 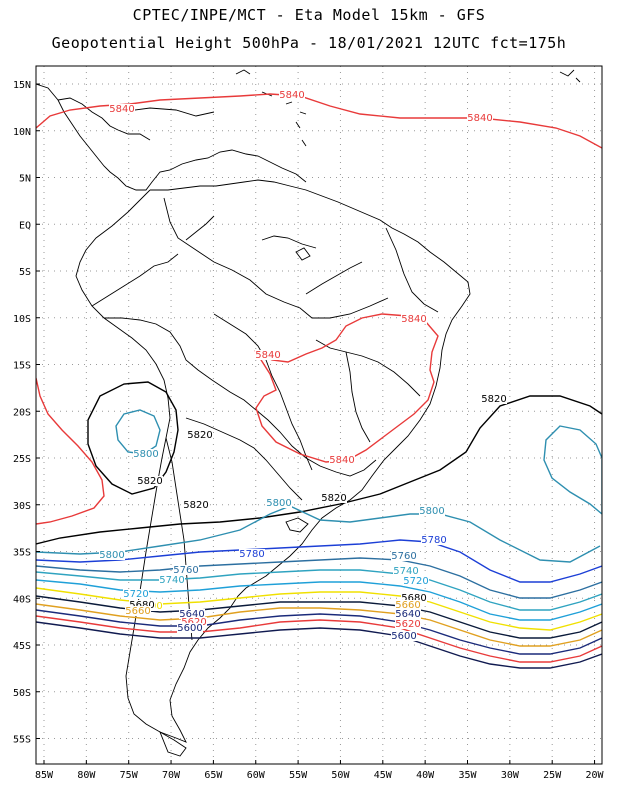 What do you see at coordinates (25, 225) in the screenshot?
I see `lat-tick-label: EQ` at bounding box center [25, 225].